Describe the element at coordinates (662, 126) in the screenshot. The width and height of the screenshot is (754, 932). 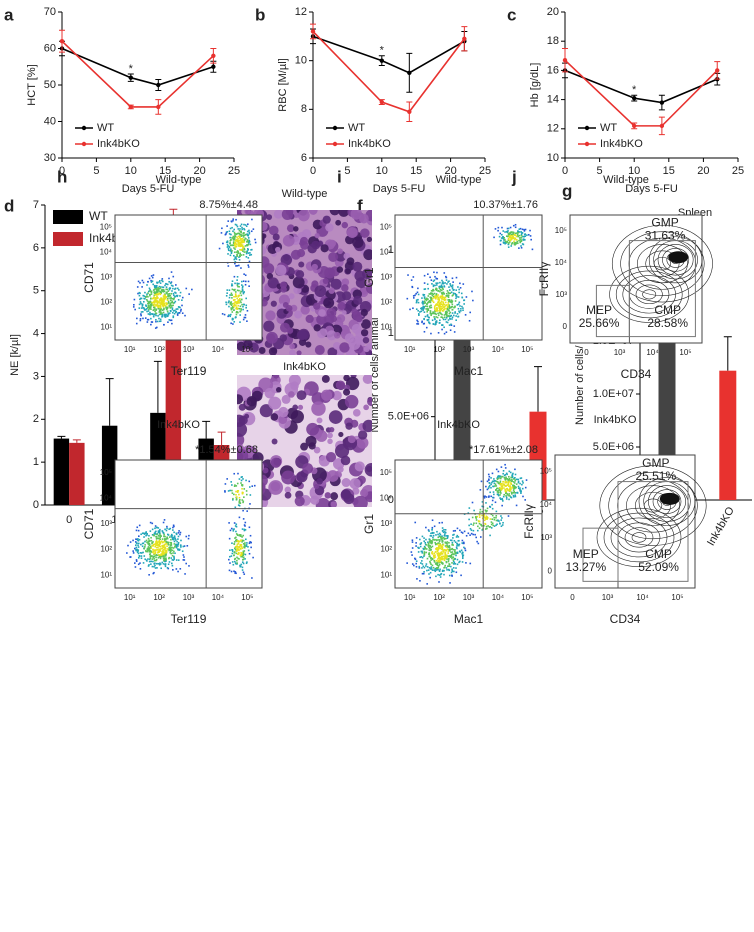
I see `point` at that location.